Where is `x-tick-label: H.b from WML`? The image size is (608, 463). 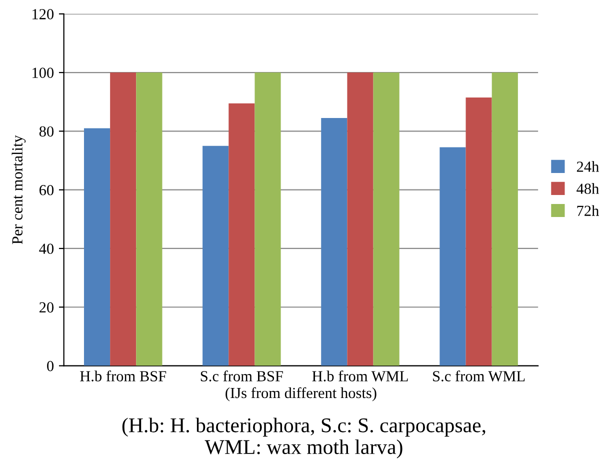 x-tick-label: H.b from WML is located at coordinates (360, 376).